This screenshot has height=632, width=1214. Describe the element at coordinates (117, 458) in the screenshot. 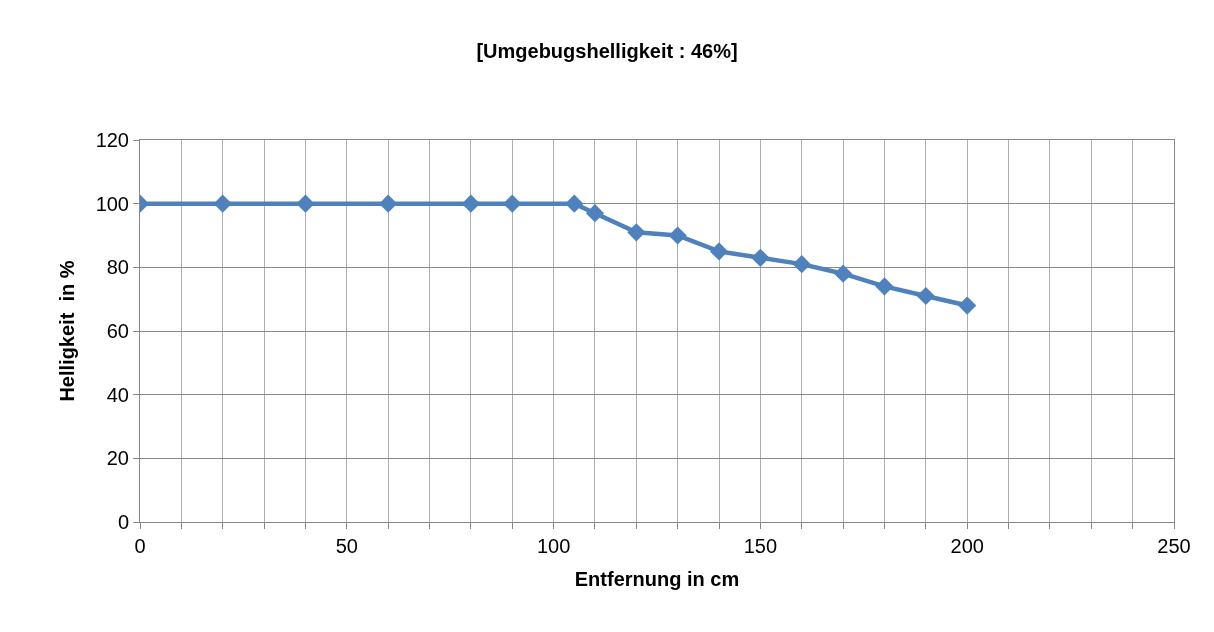

I see `y-tick-label: 20` at that location.